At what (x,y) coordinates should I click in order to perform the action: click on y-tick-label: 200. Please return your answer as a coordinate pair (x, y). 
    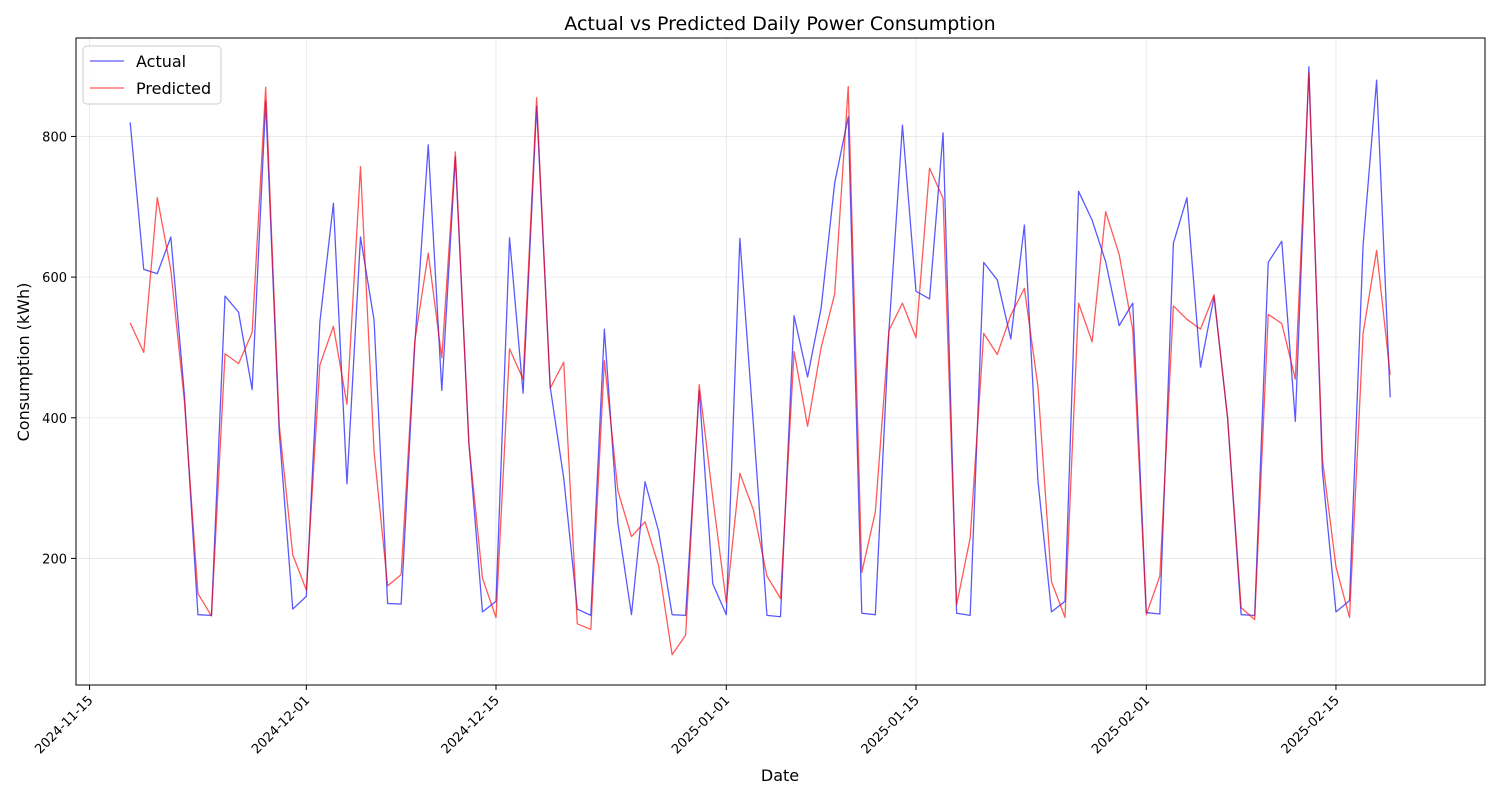
    Looking at the image, I should click on (54, 559).